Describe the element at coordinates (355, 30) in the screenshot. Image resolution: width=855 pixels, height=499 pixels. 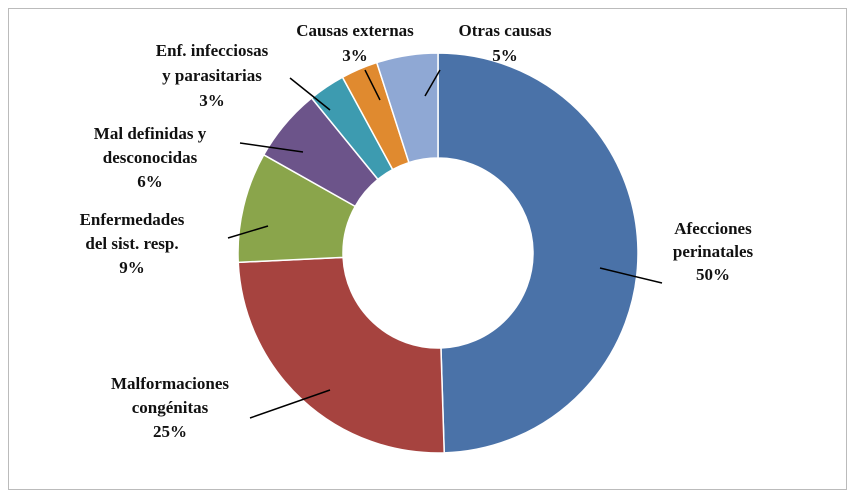
I see `slice-label: Causas externas` at that location.